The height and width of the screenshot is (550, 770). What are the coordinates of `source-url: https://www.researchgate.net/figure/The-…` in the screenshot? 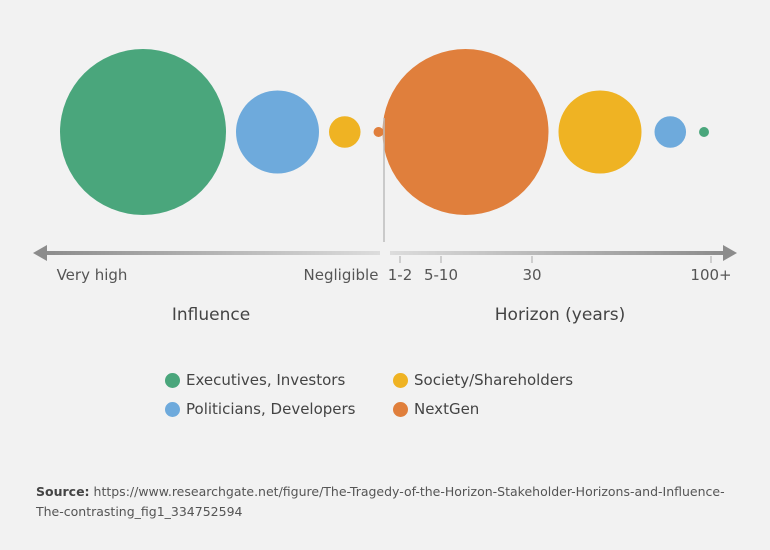 It's located at (380, 501).